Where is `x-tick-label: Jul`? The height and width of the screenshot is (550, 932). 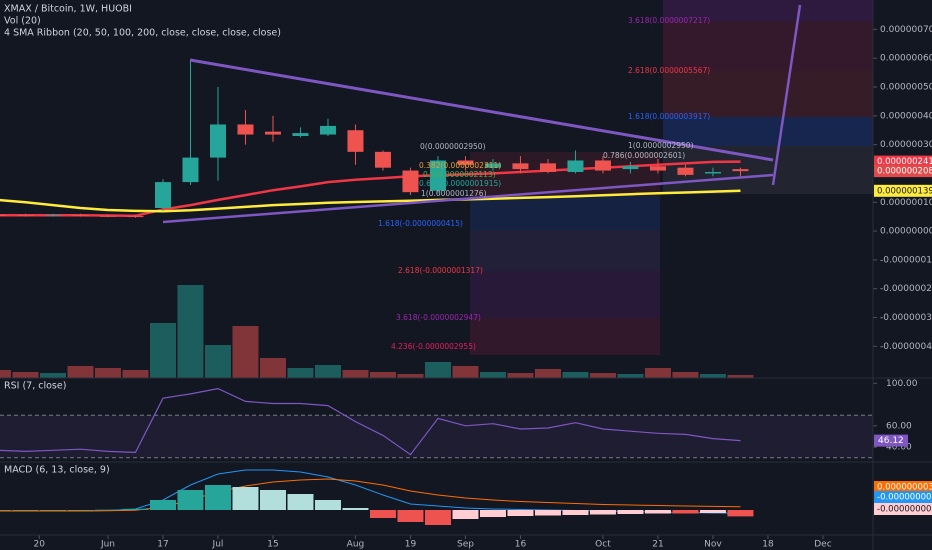
x-tick-label: Jul is located at coordinates (218, 545).